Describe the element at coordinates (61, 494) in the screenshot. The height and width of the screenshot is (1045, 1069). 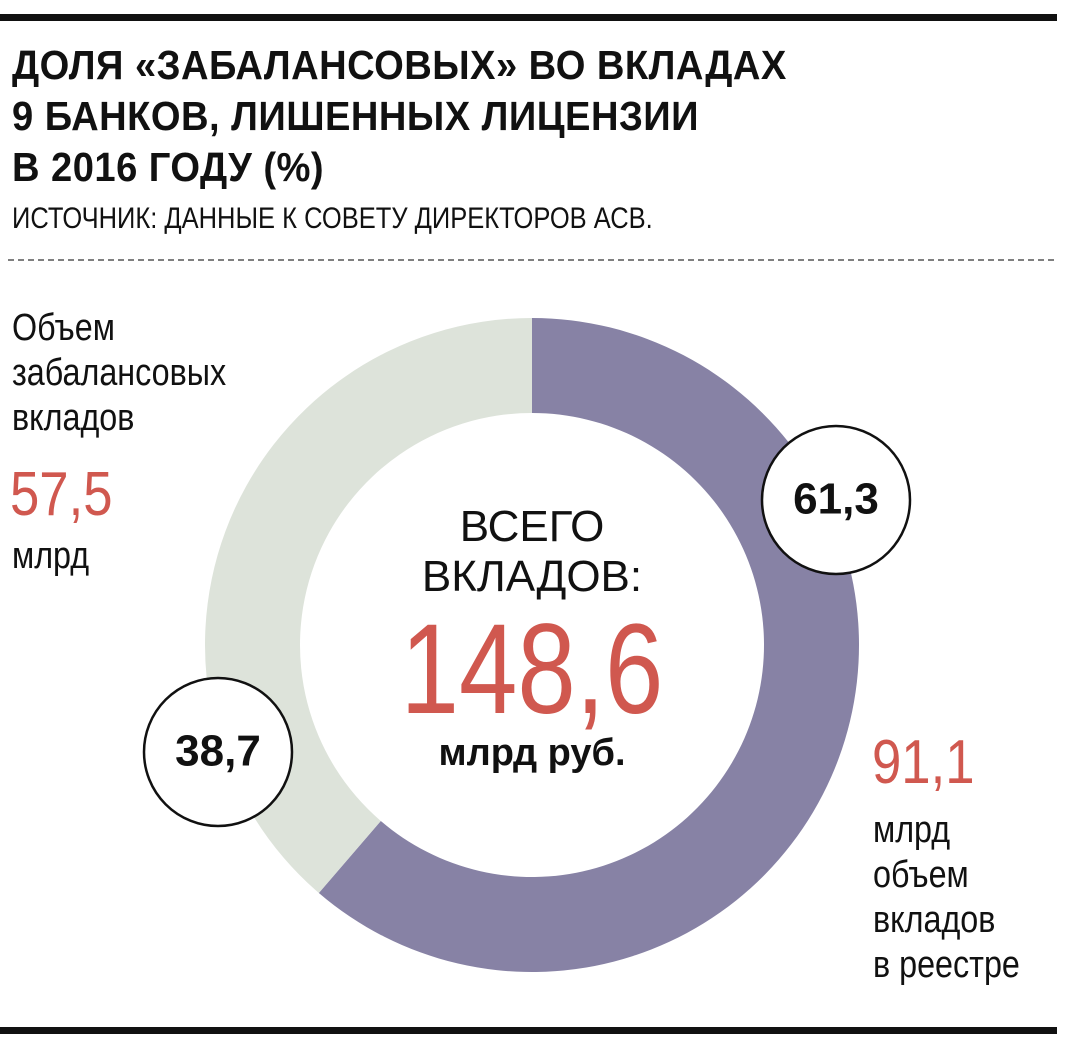
I see `amount-label: 57,5` at that location.